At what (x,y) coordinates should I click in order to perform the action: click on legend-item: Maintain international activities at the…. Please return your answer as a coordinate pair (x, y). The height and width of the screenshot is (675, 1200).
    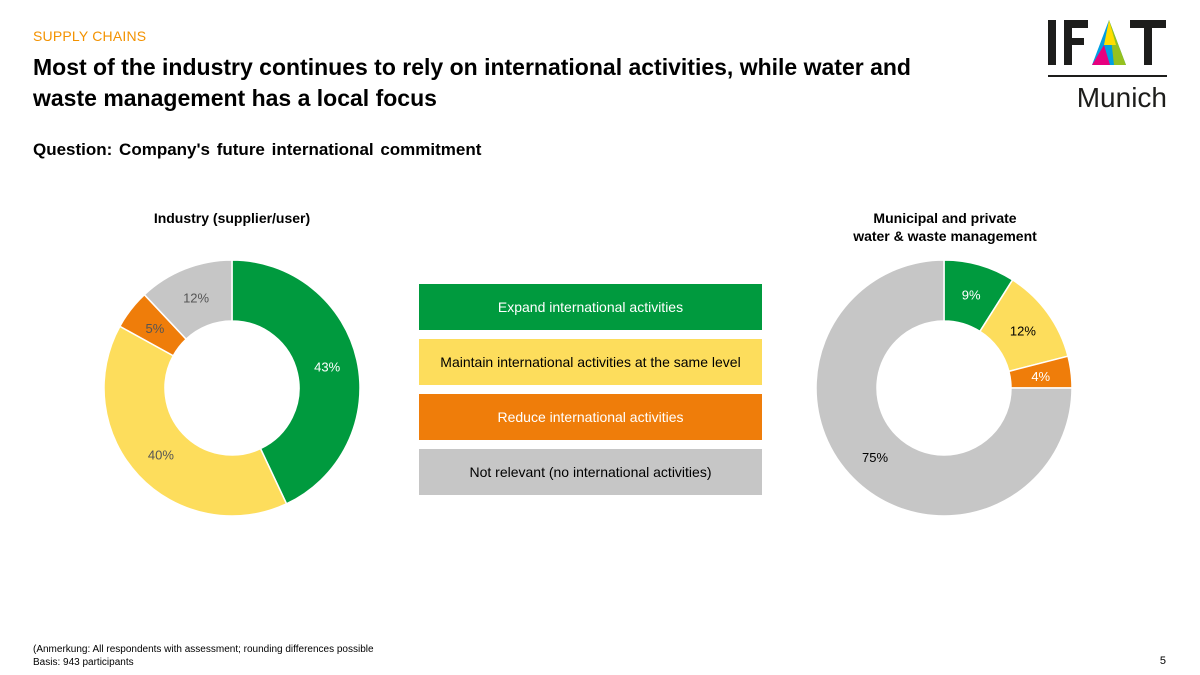
    Looking at the image, I should click on (590, 362).